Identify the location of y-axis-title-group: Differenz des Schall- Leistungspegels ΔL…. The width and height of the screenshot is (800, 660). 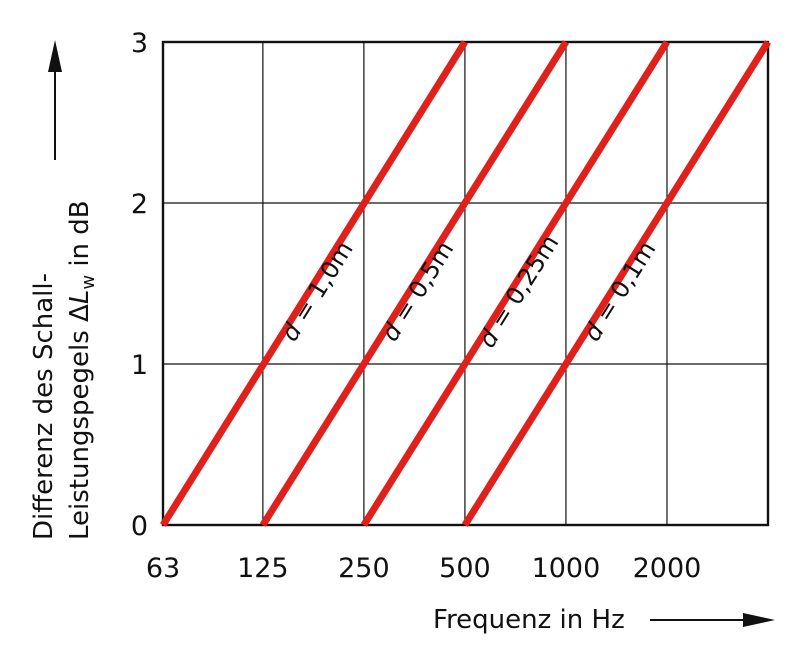
(64, 290).